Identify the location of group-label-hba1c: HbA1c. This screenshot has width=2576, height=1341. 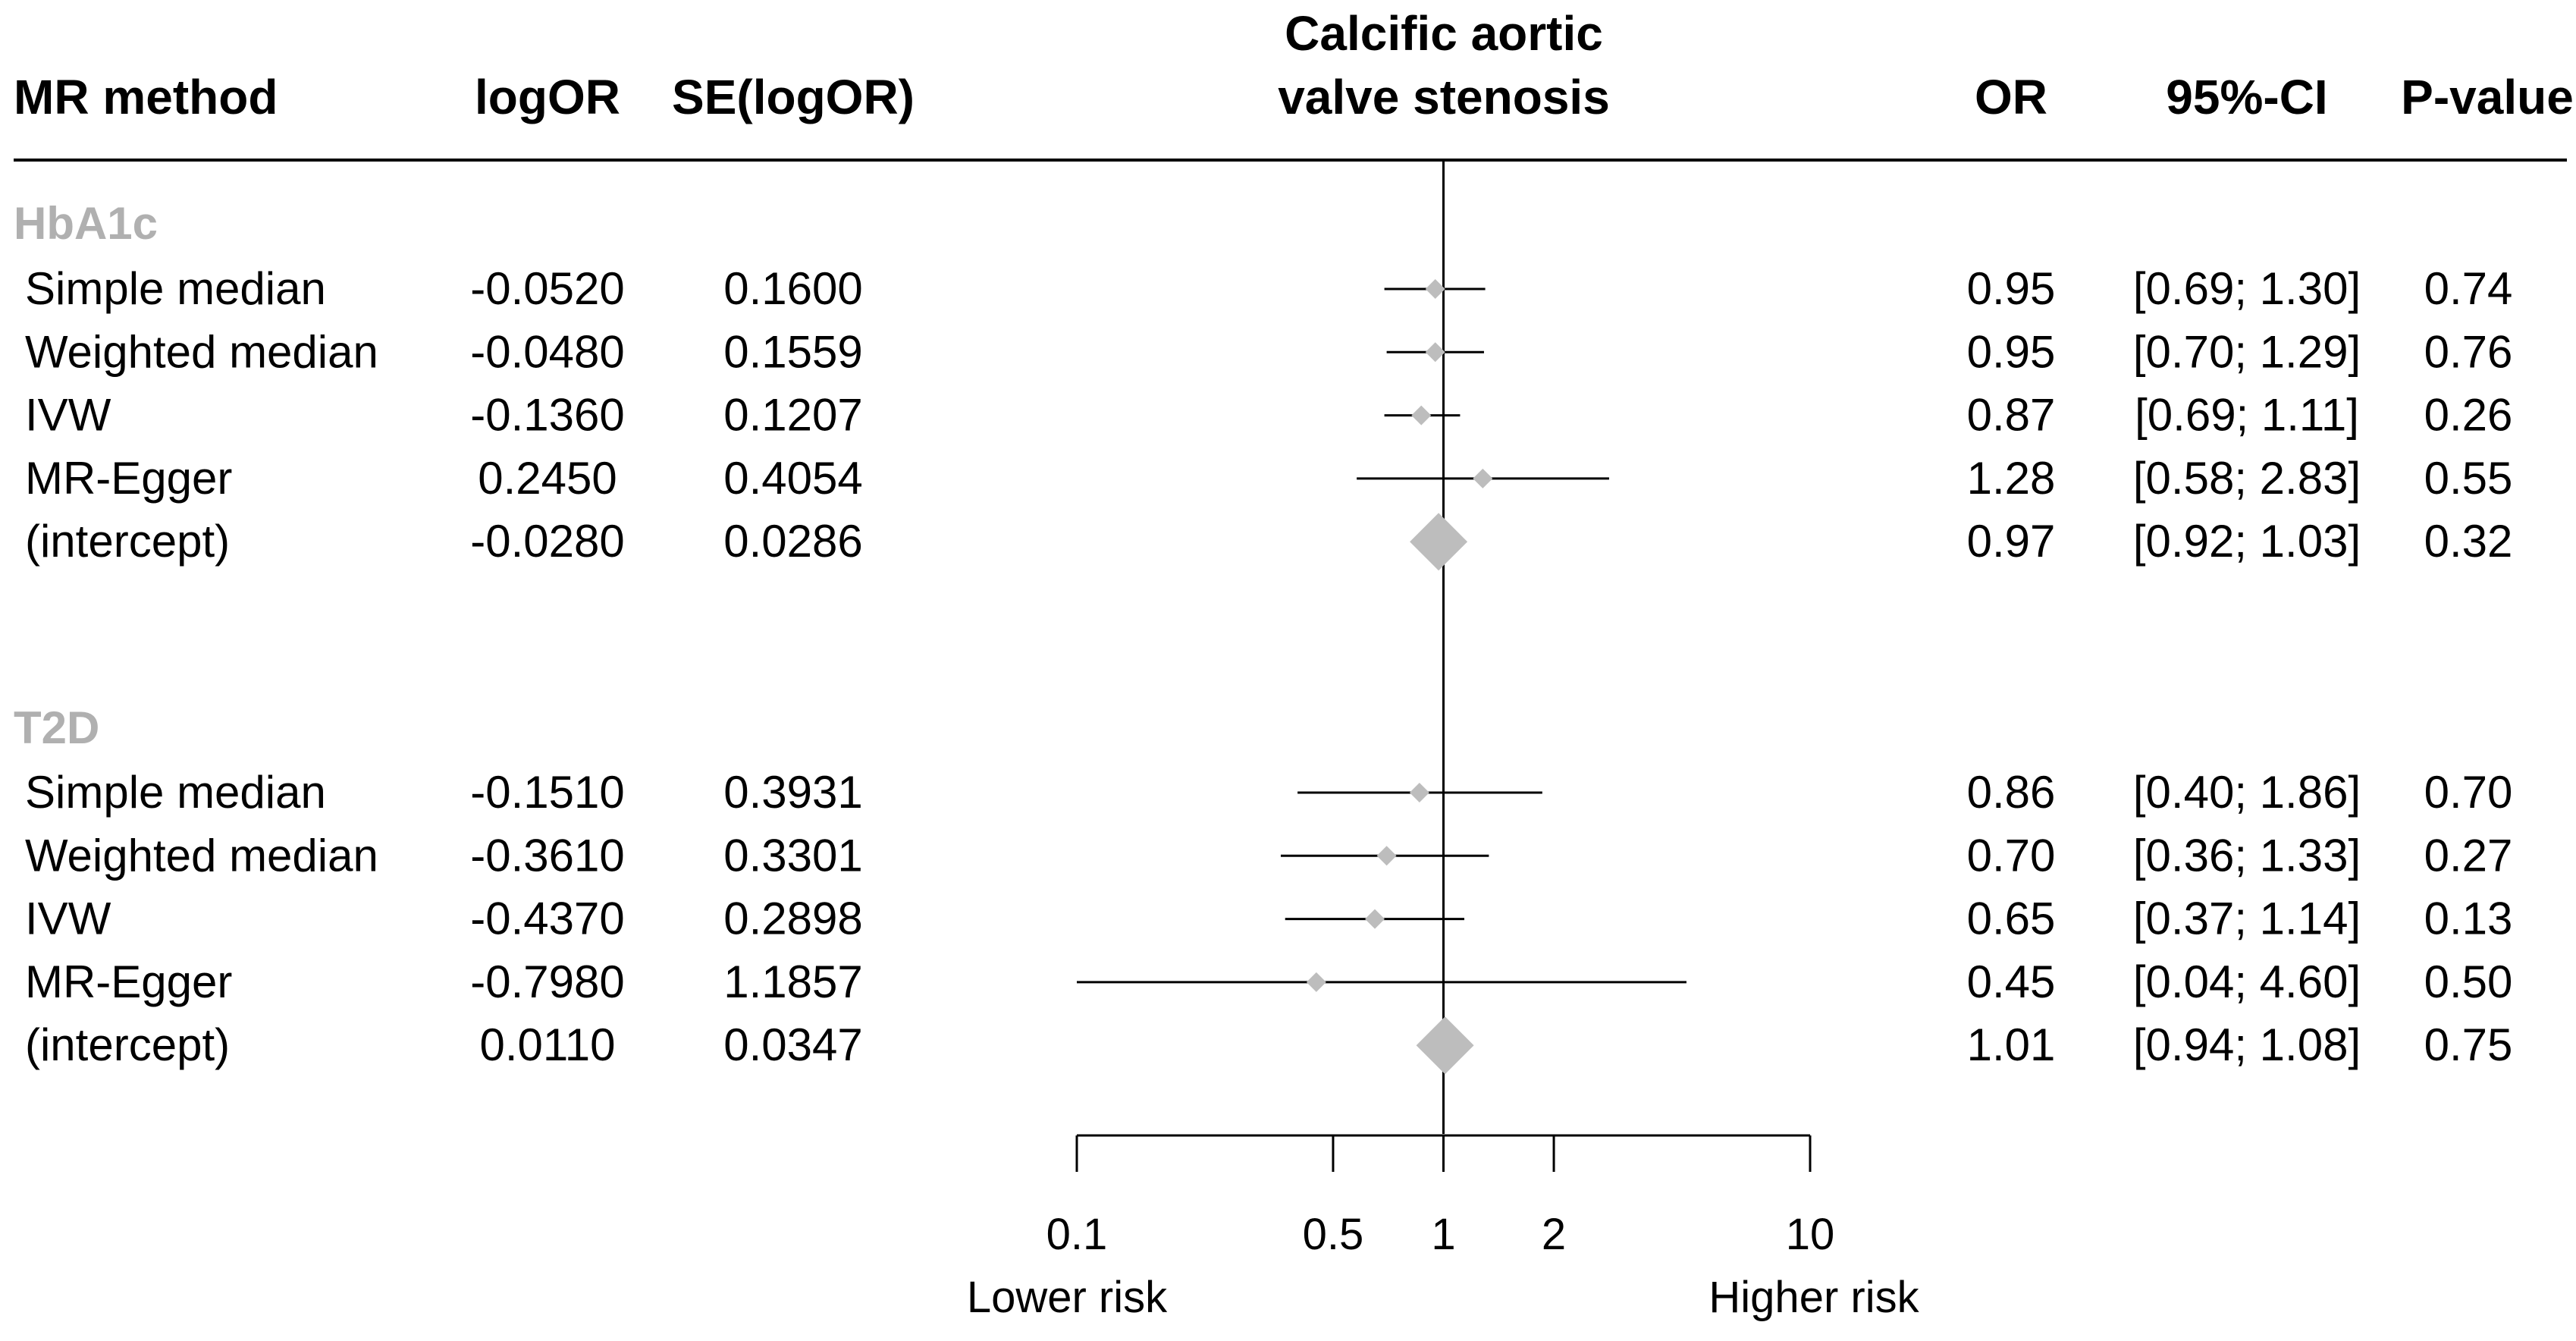
(86, 223).